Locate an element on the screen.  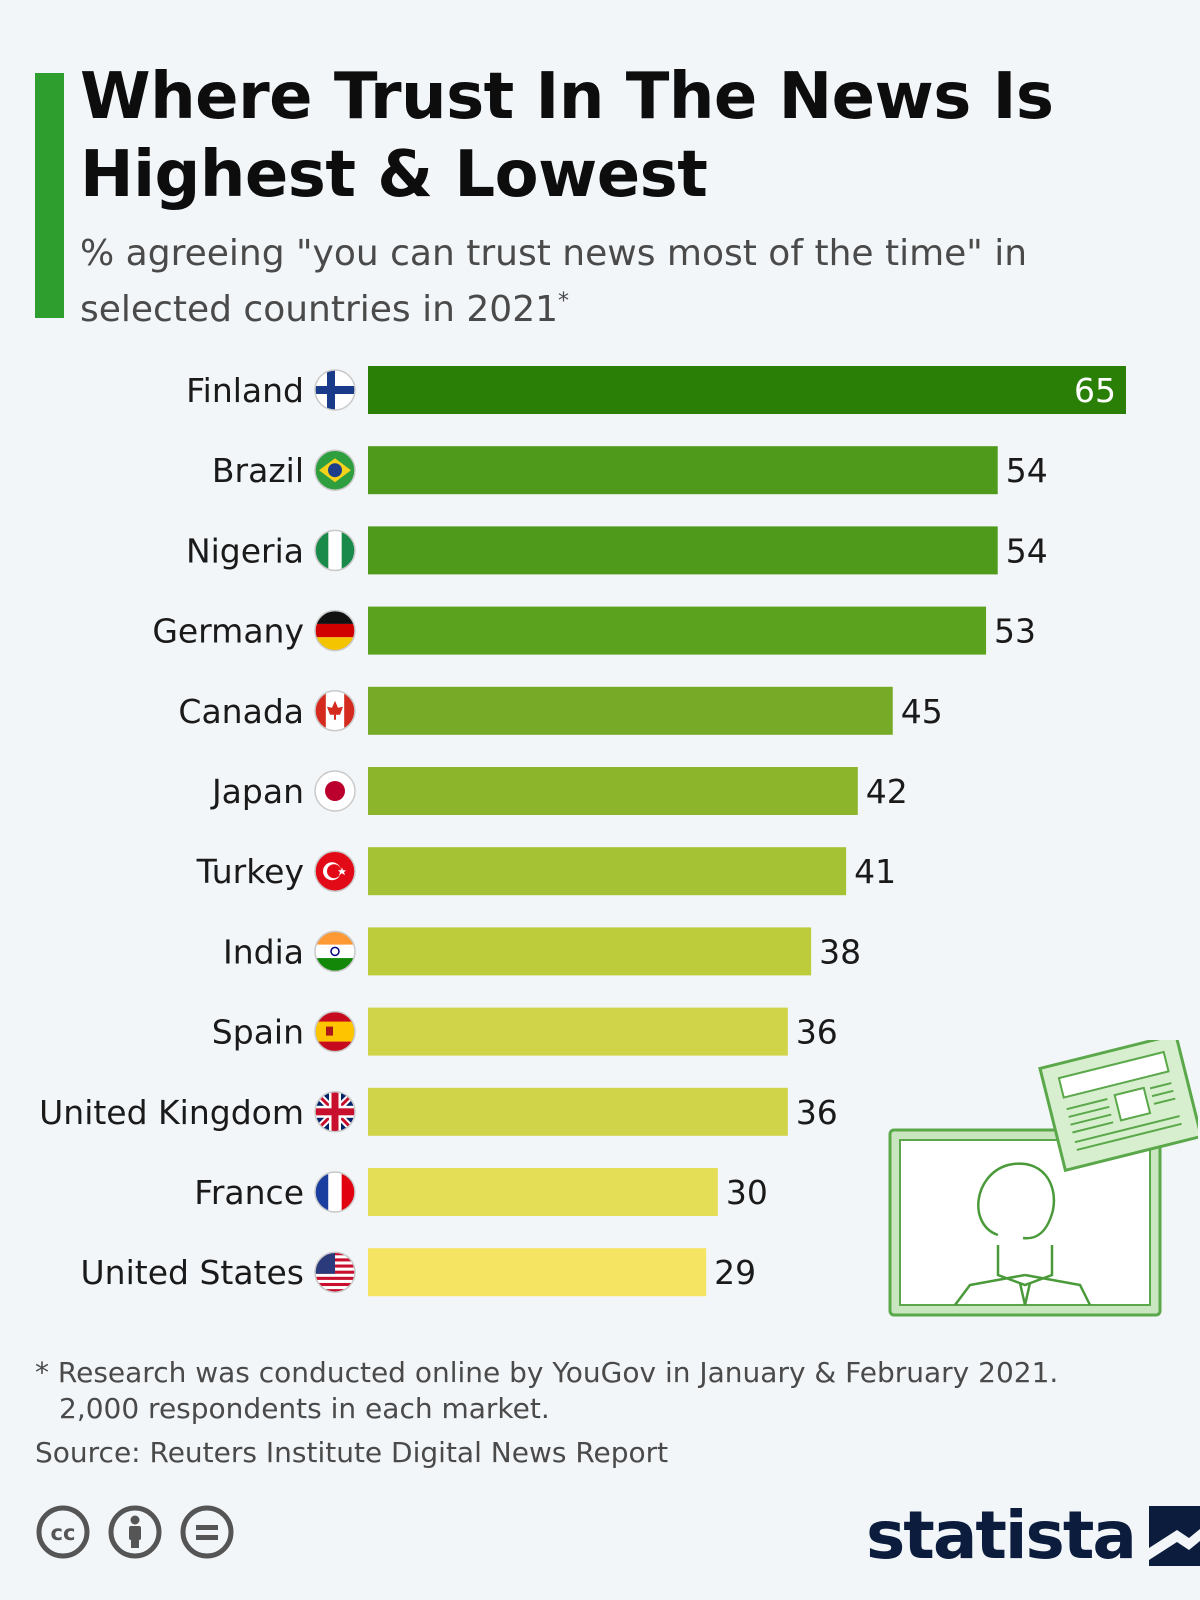
japan-flag-icon is located at coordinates (335, 791).